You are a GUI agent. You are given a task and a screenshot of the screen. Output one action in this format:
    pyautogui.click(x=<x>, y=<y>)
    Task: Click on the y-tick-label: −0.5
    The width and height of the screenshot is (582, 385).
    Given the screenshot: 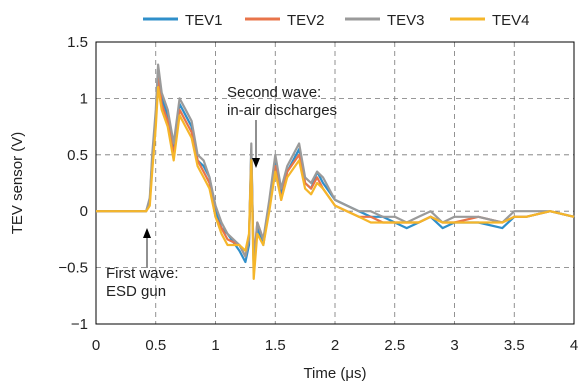 What is the action you would take?
    pyautogui.click(x=73, y=268)
    